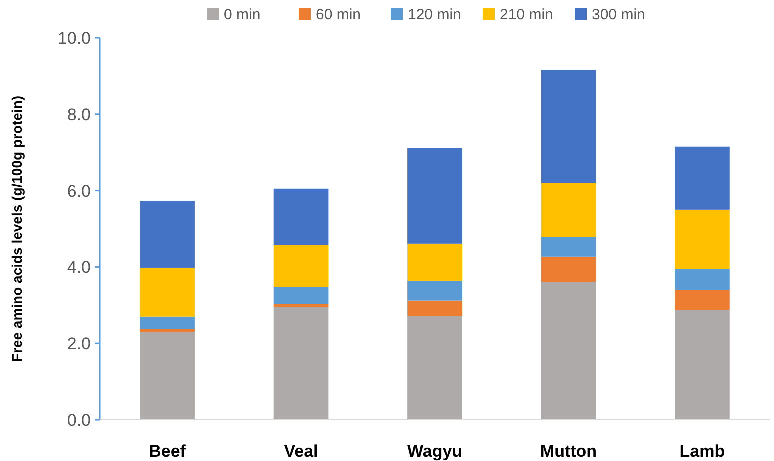 This screenshot has width=774, height=461. Describe the element at coordinates (435, 15) in the screenshot. I see `legend-label: 120 min` at that location.